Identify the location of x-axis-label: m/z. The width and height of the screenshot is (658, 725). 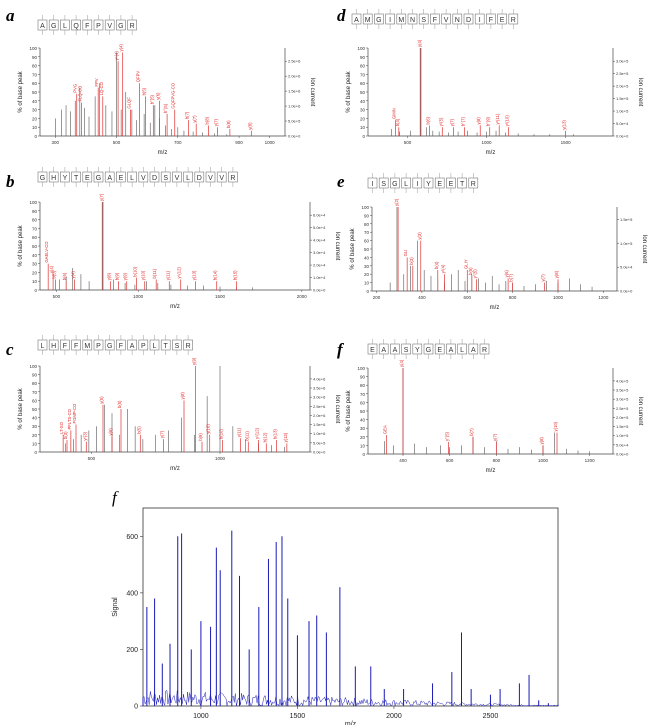
(175, 307).